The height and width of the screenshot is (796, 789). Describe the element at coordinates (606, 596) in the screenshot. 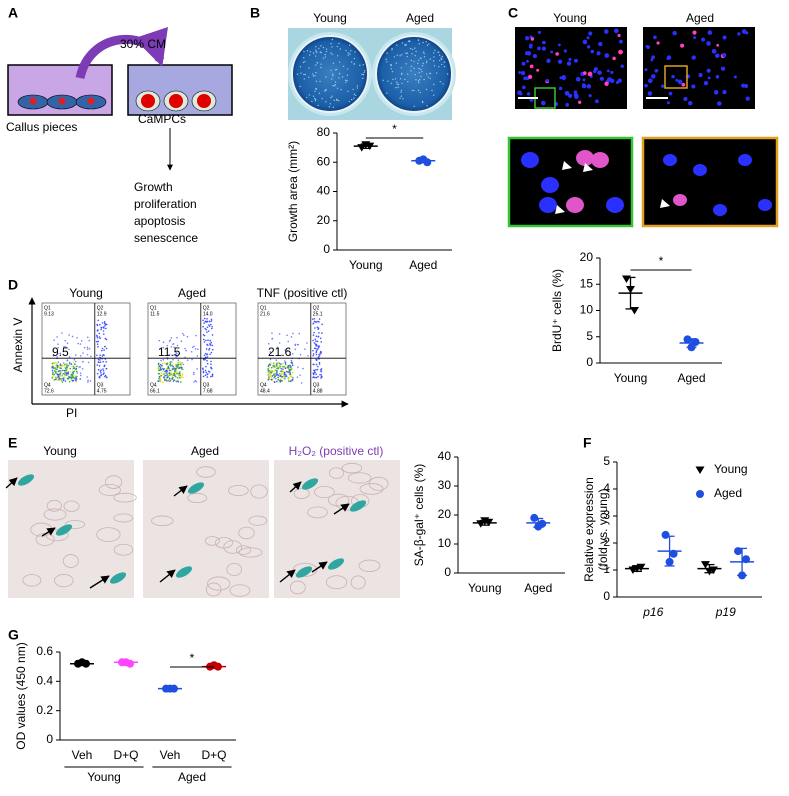

I see `y-tick-label: 0` at that location.